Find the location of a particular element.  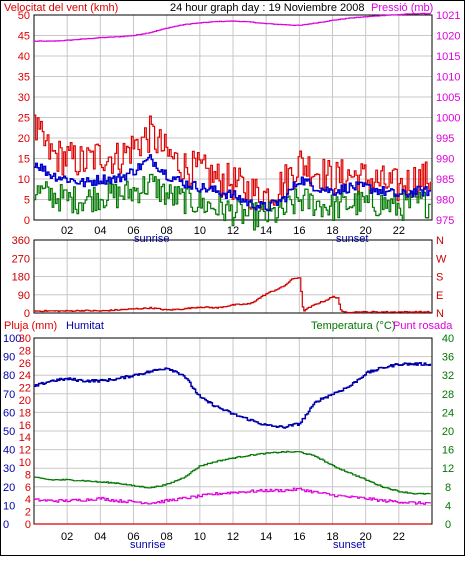

p1-pressure-tick-label: 985 is located at coordinates (445, 180).